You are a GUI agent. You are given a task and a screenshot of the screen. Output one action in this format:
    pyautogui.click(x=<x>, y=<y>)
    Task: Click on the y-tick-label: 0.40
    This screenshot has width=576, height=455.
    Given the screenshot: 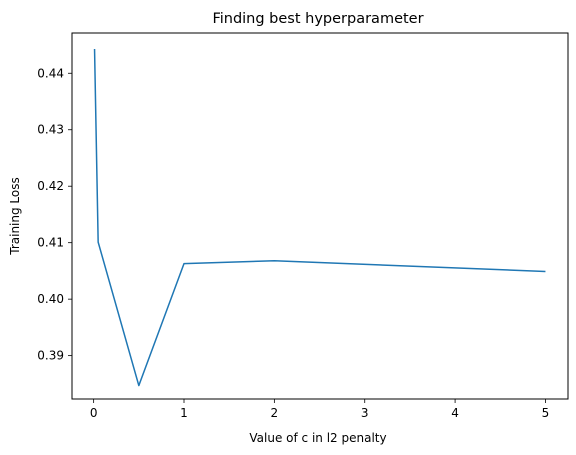 What is the action you would take?
    pyautogui.click(x=50, y=299)
    